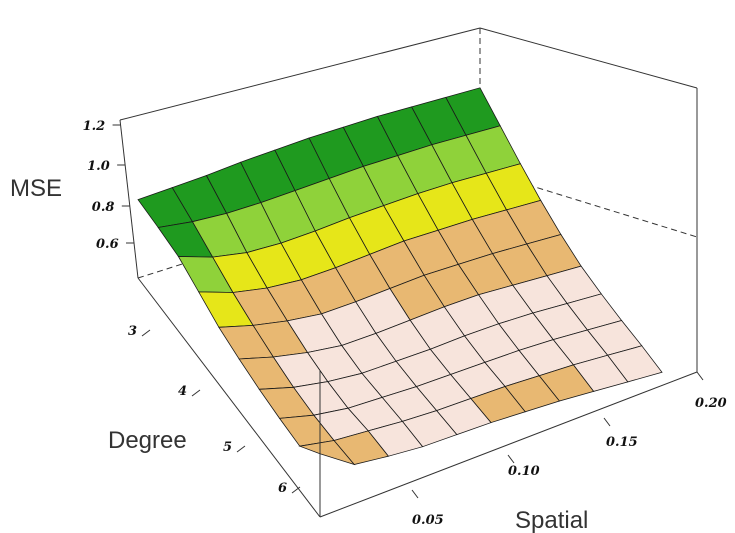  What do you see at coordinates (132, 331) in the screenshot?
I see `degree-tick-label: 3` at bounding box center [132, 331].